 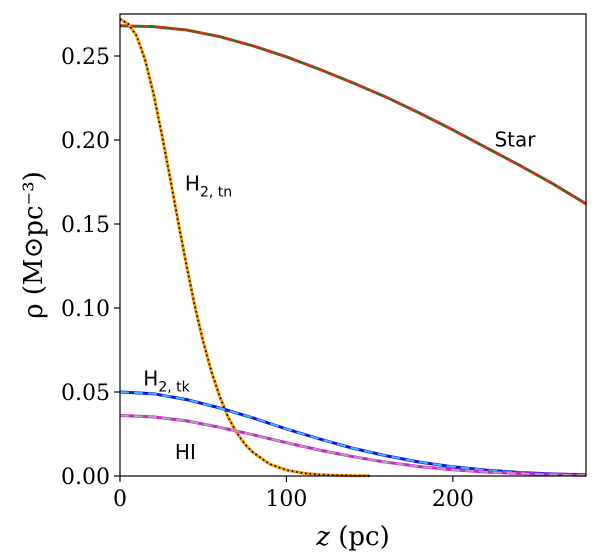 What do you see at coordinates (85, 57) in the screenshot?
I see `y-tick-label: 0.25` at bounding box center [85, 57].